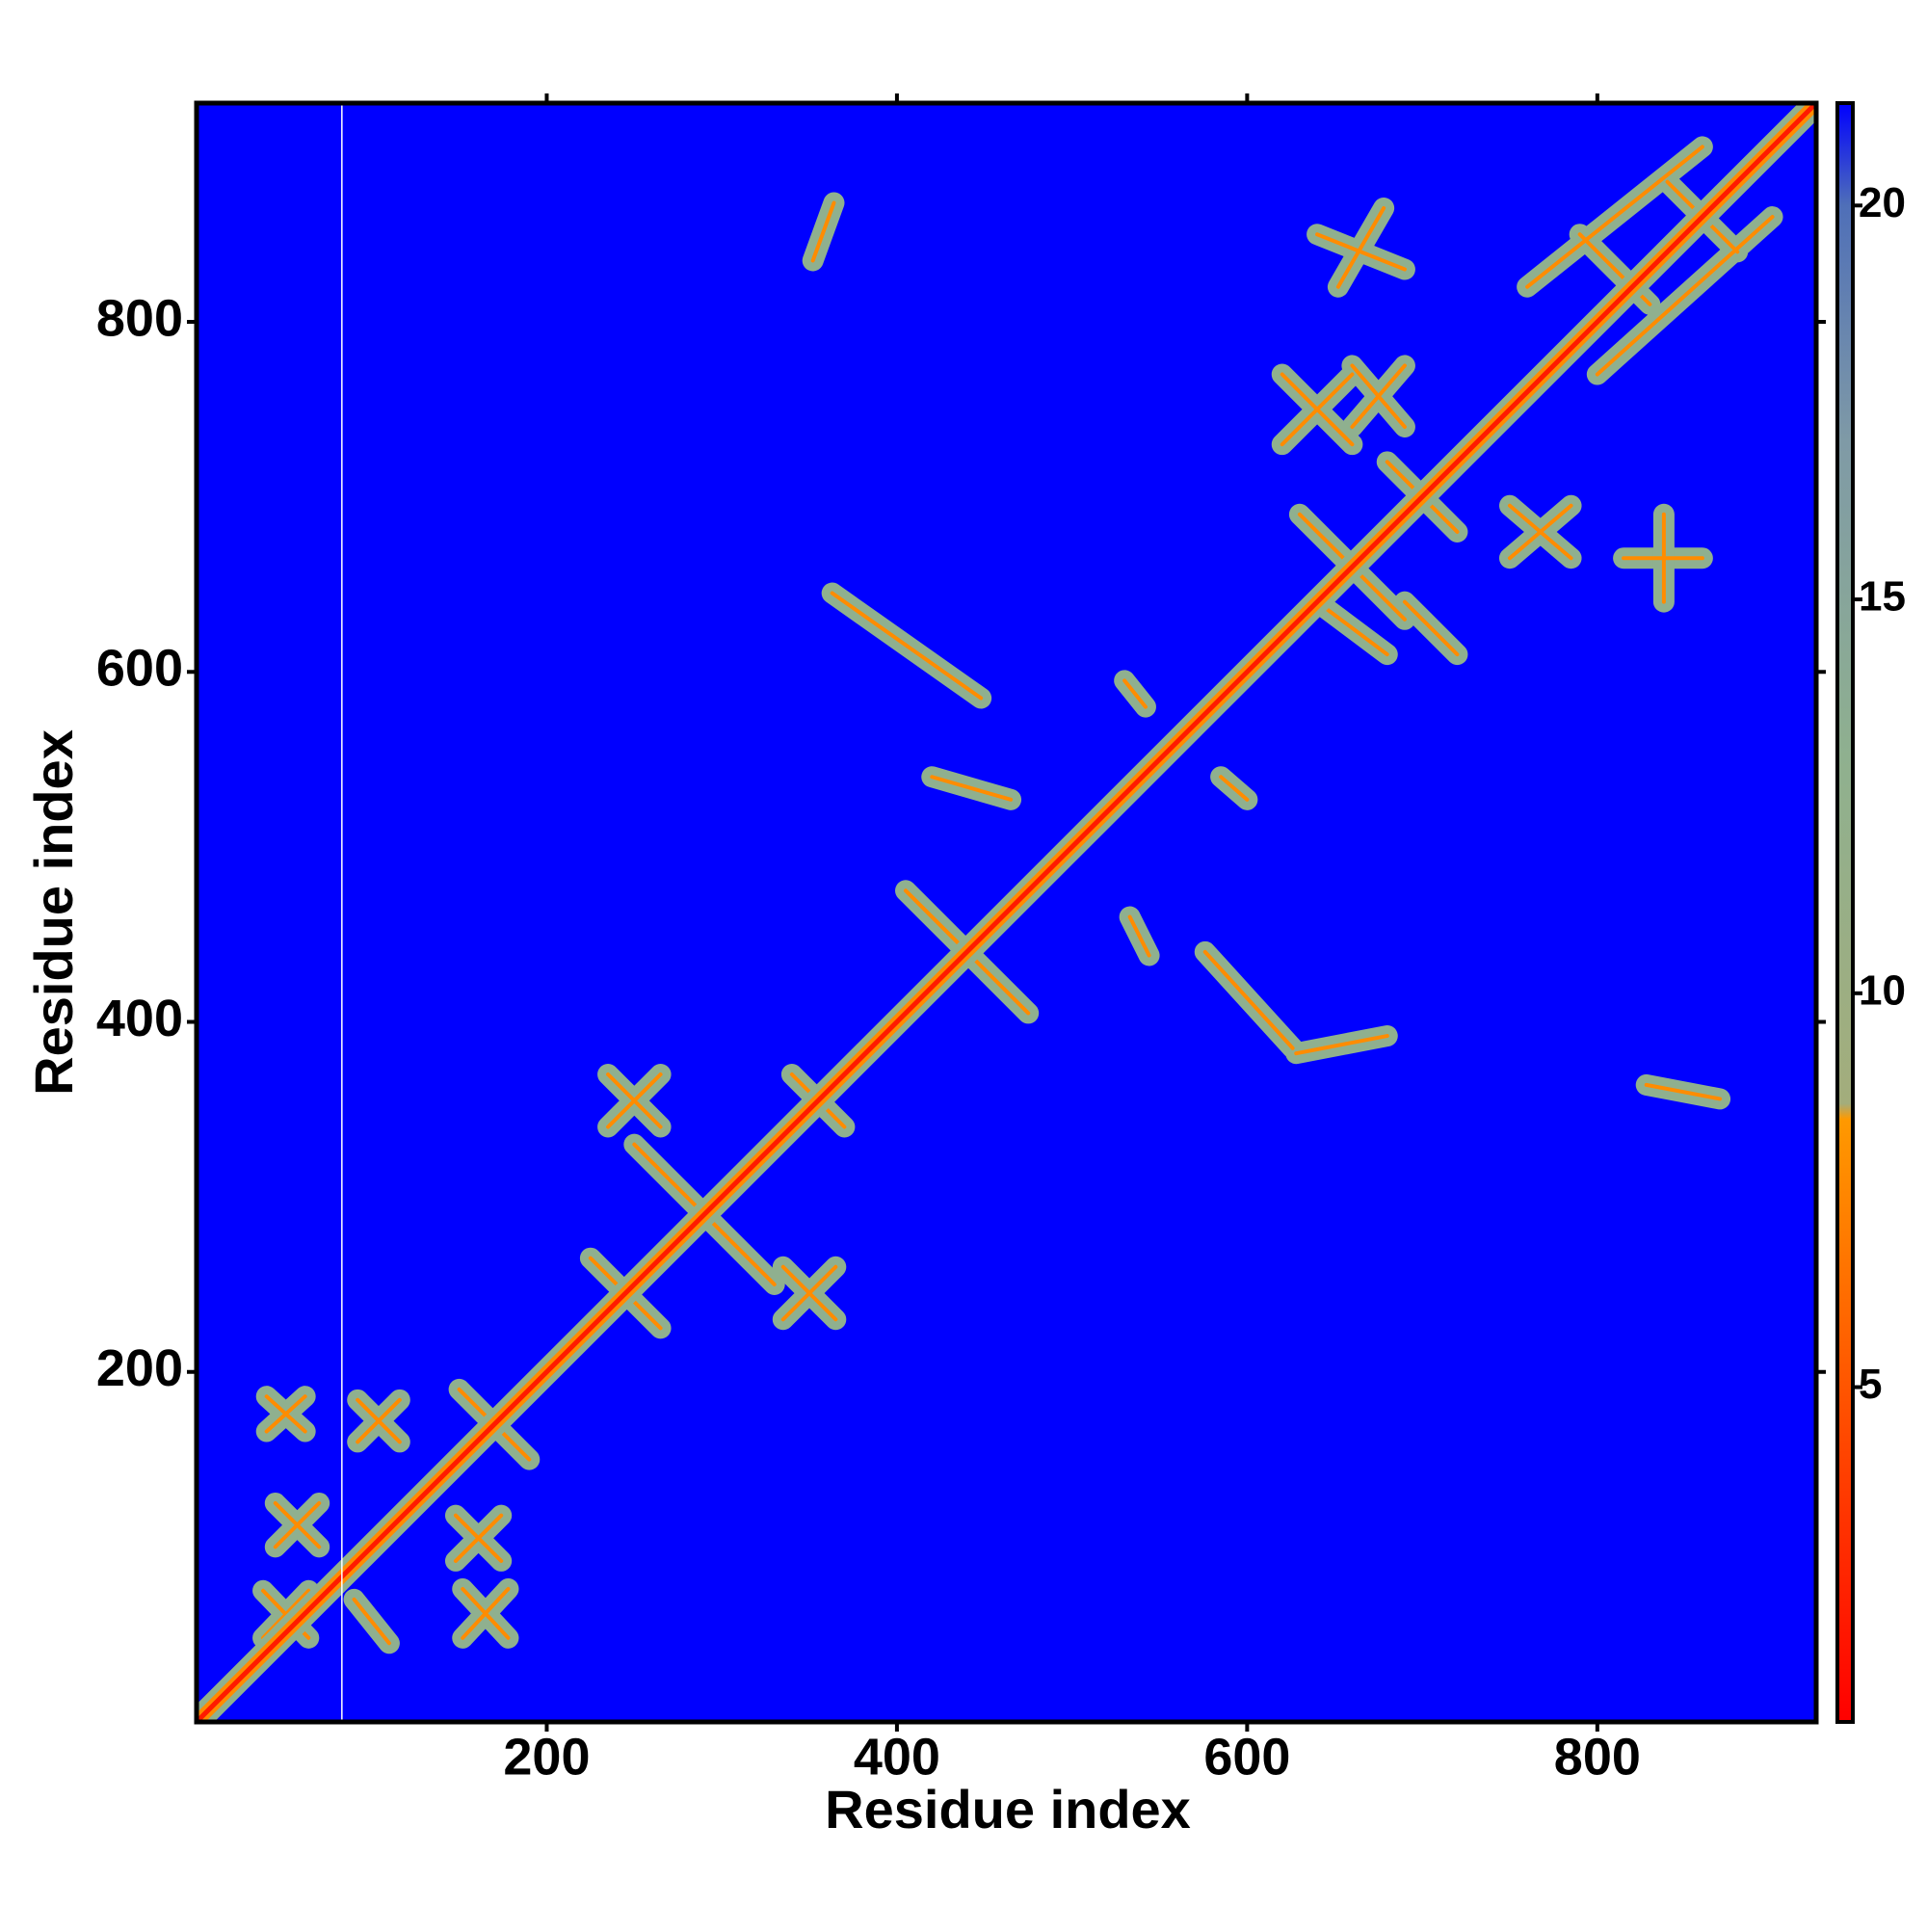  What do you see at coordinates (53, 912) in the screenshot?
I see `y-axis-title: Residue index` at bounding box center [53, 912].